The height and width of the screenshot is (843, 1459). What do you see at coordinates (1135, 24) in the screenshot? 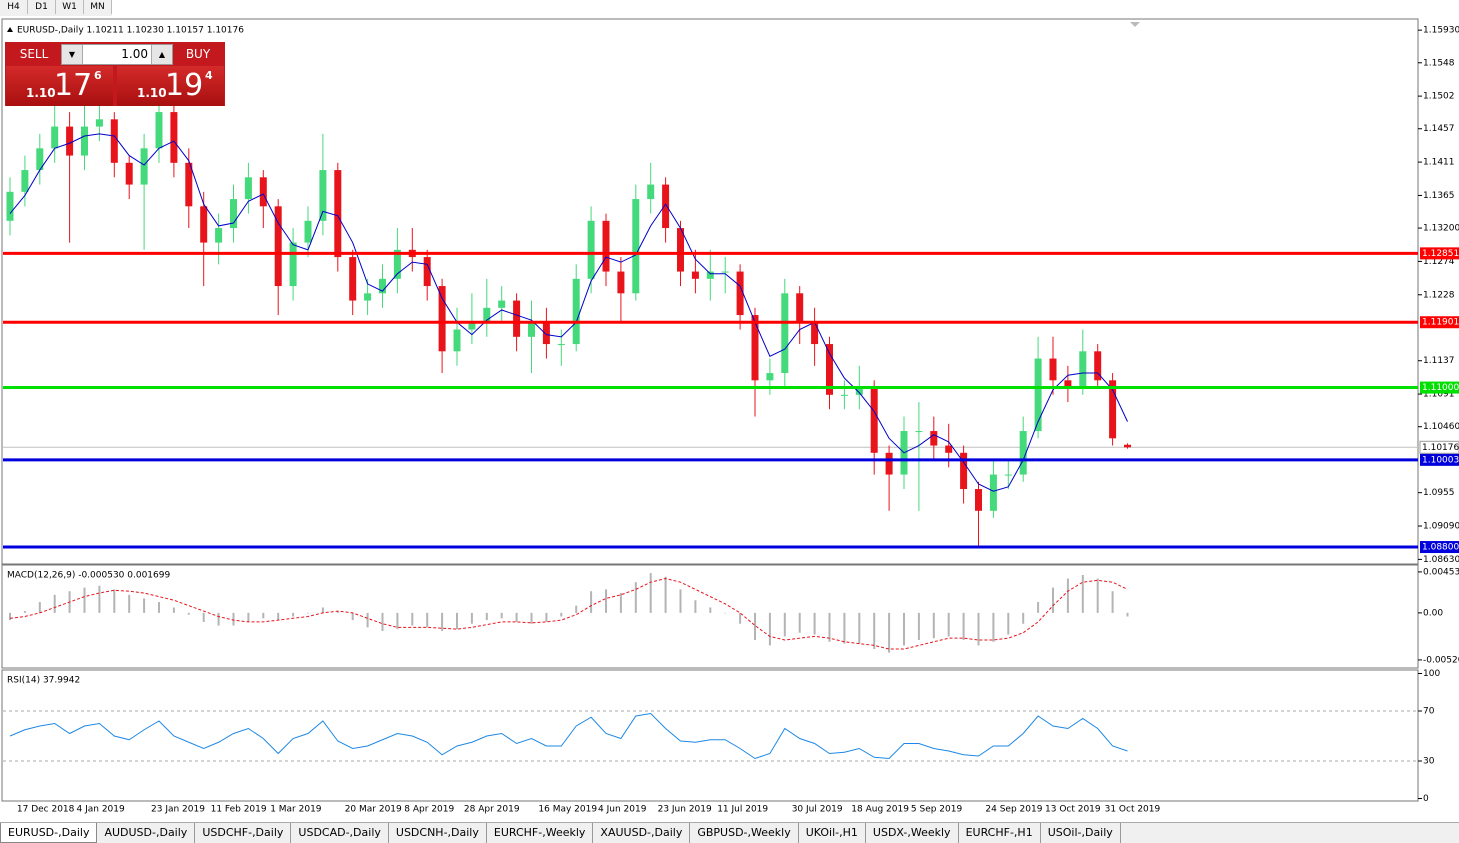
I see `shift-marker` at bounding box center [1135, 24].